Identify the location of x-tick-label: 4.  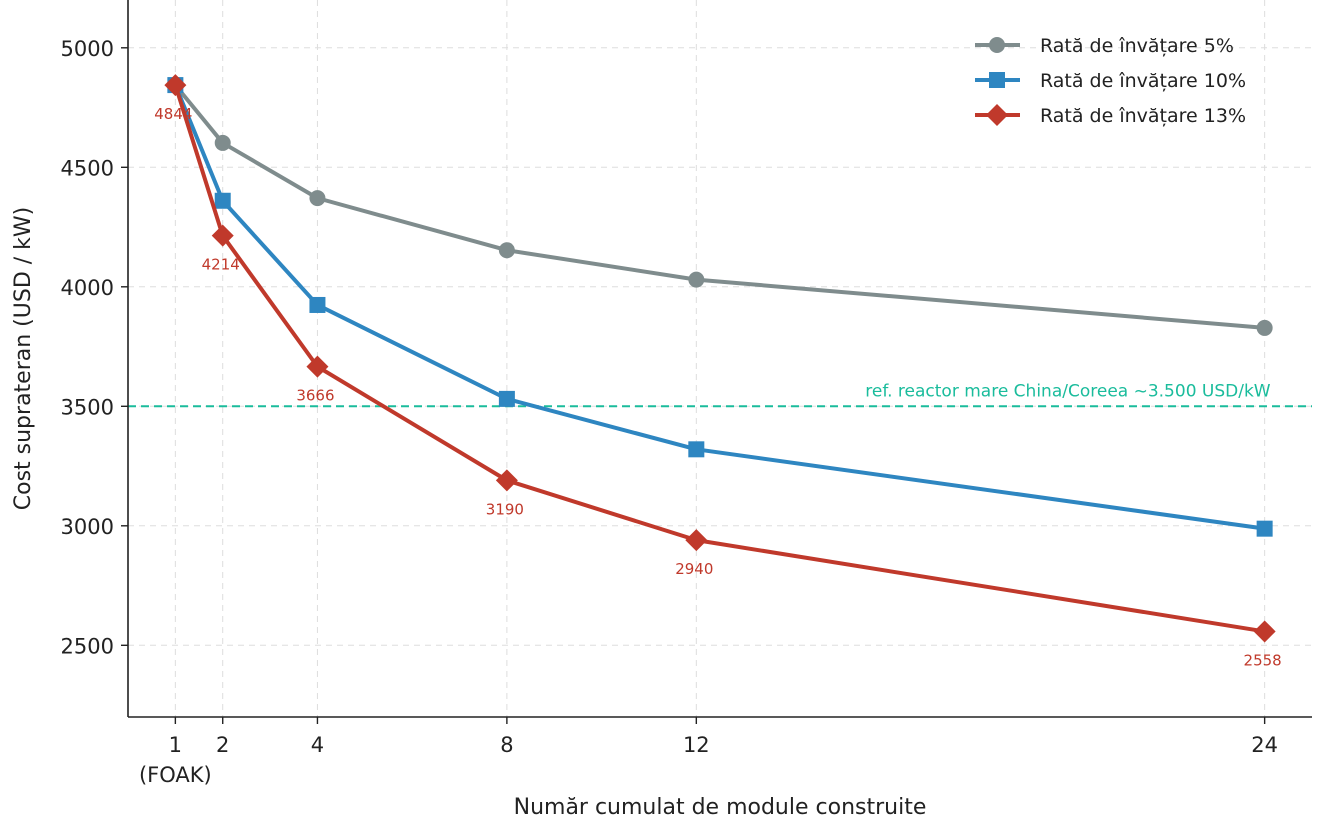
(317, 745).